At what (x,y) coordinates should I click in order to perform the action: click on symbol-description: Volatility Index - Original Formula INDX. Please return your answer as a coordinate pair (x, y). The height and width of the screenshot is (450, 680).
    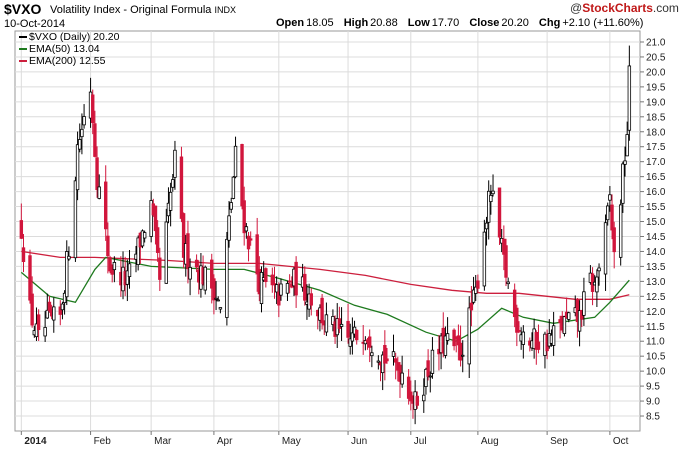
    Looking at the image, I should click on (143, 10).